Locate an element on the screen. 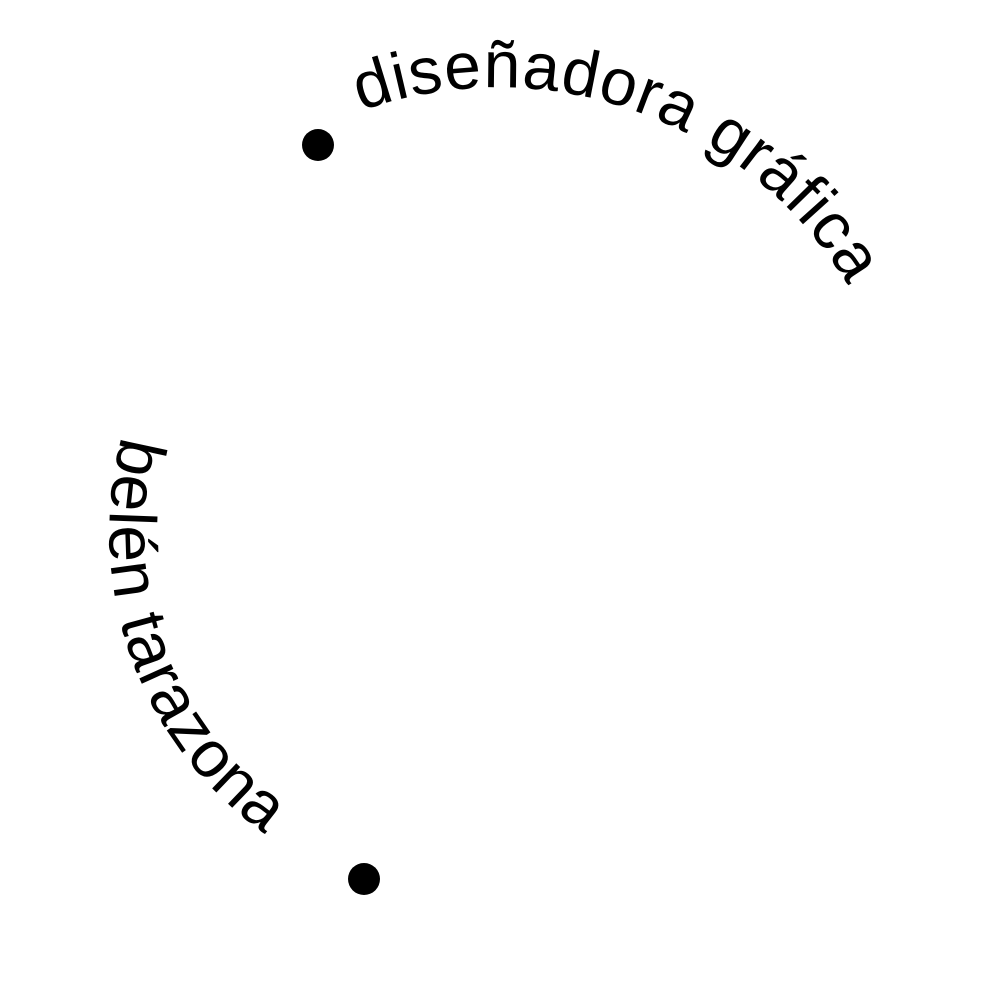 The image size is (985, 990). separator-dot-top is located at coordinates (318, 145).